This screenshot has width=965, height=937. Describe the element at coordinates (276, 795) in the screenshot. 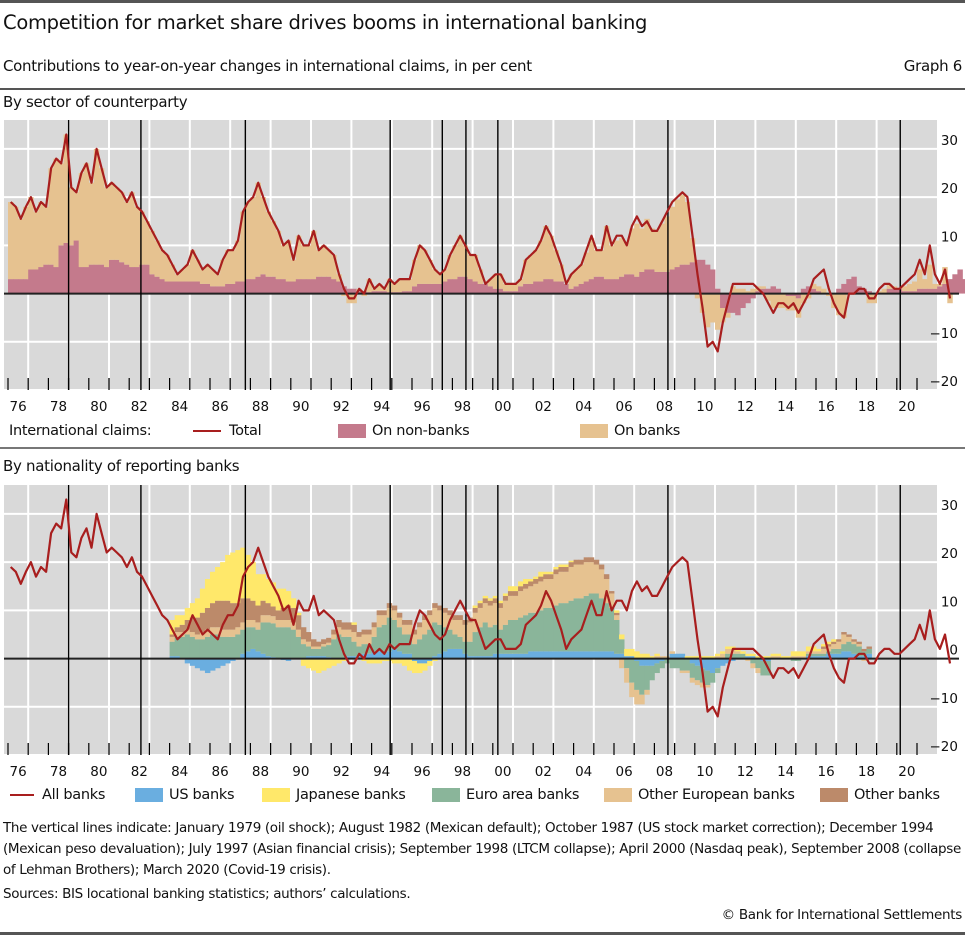

I see `legend-swatch-japanese-banks` at that location.